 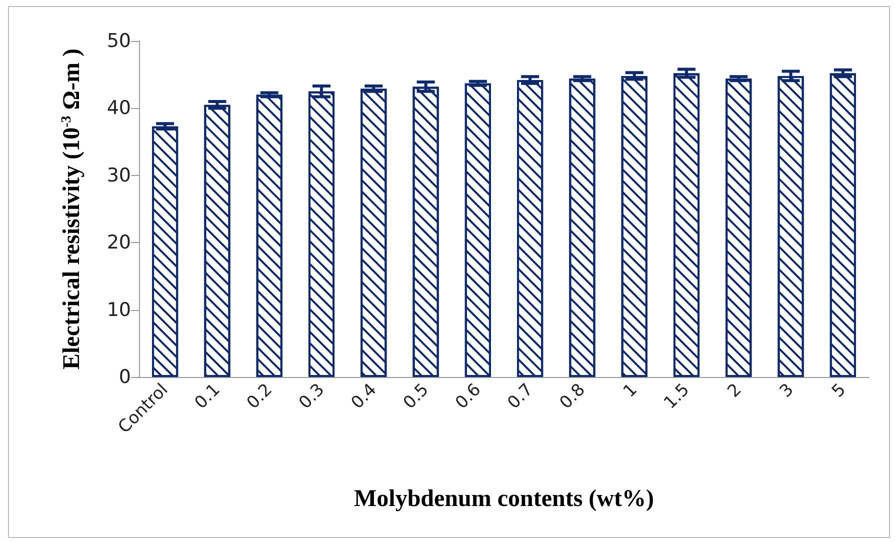 I want to click on y-tick-label: 0, so click(x=124, y=377).